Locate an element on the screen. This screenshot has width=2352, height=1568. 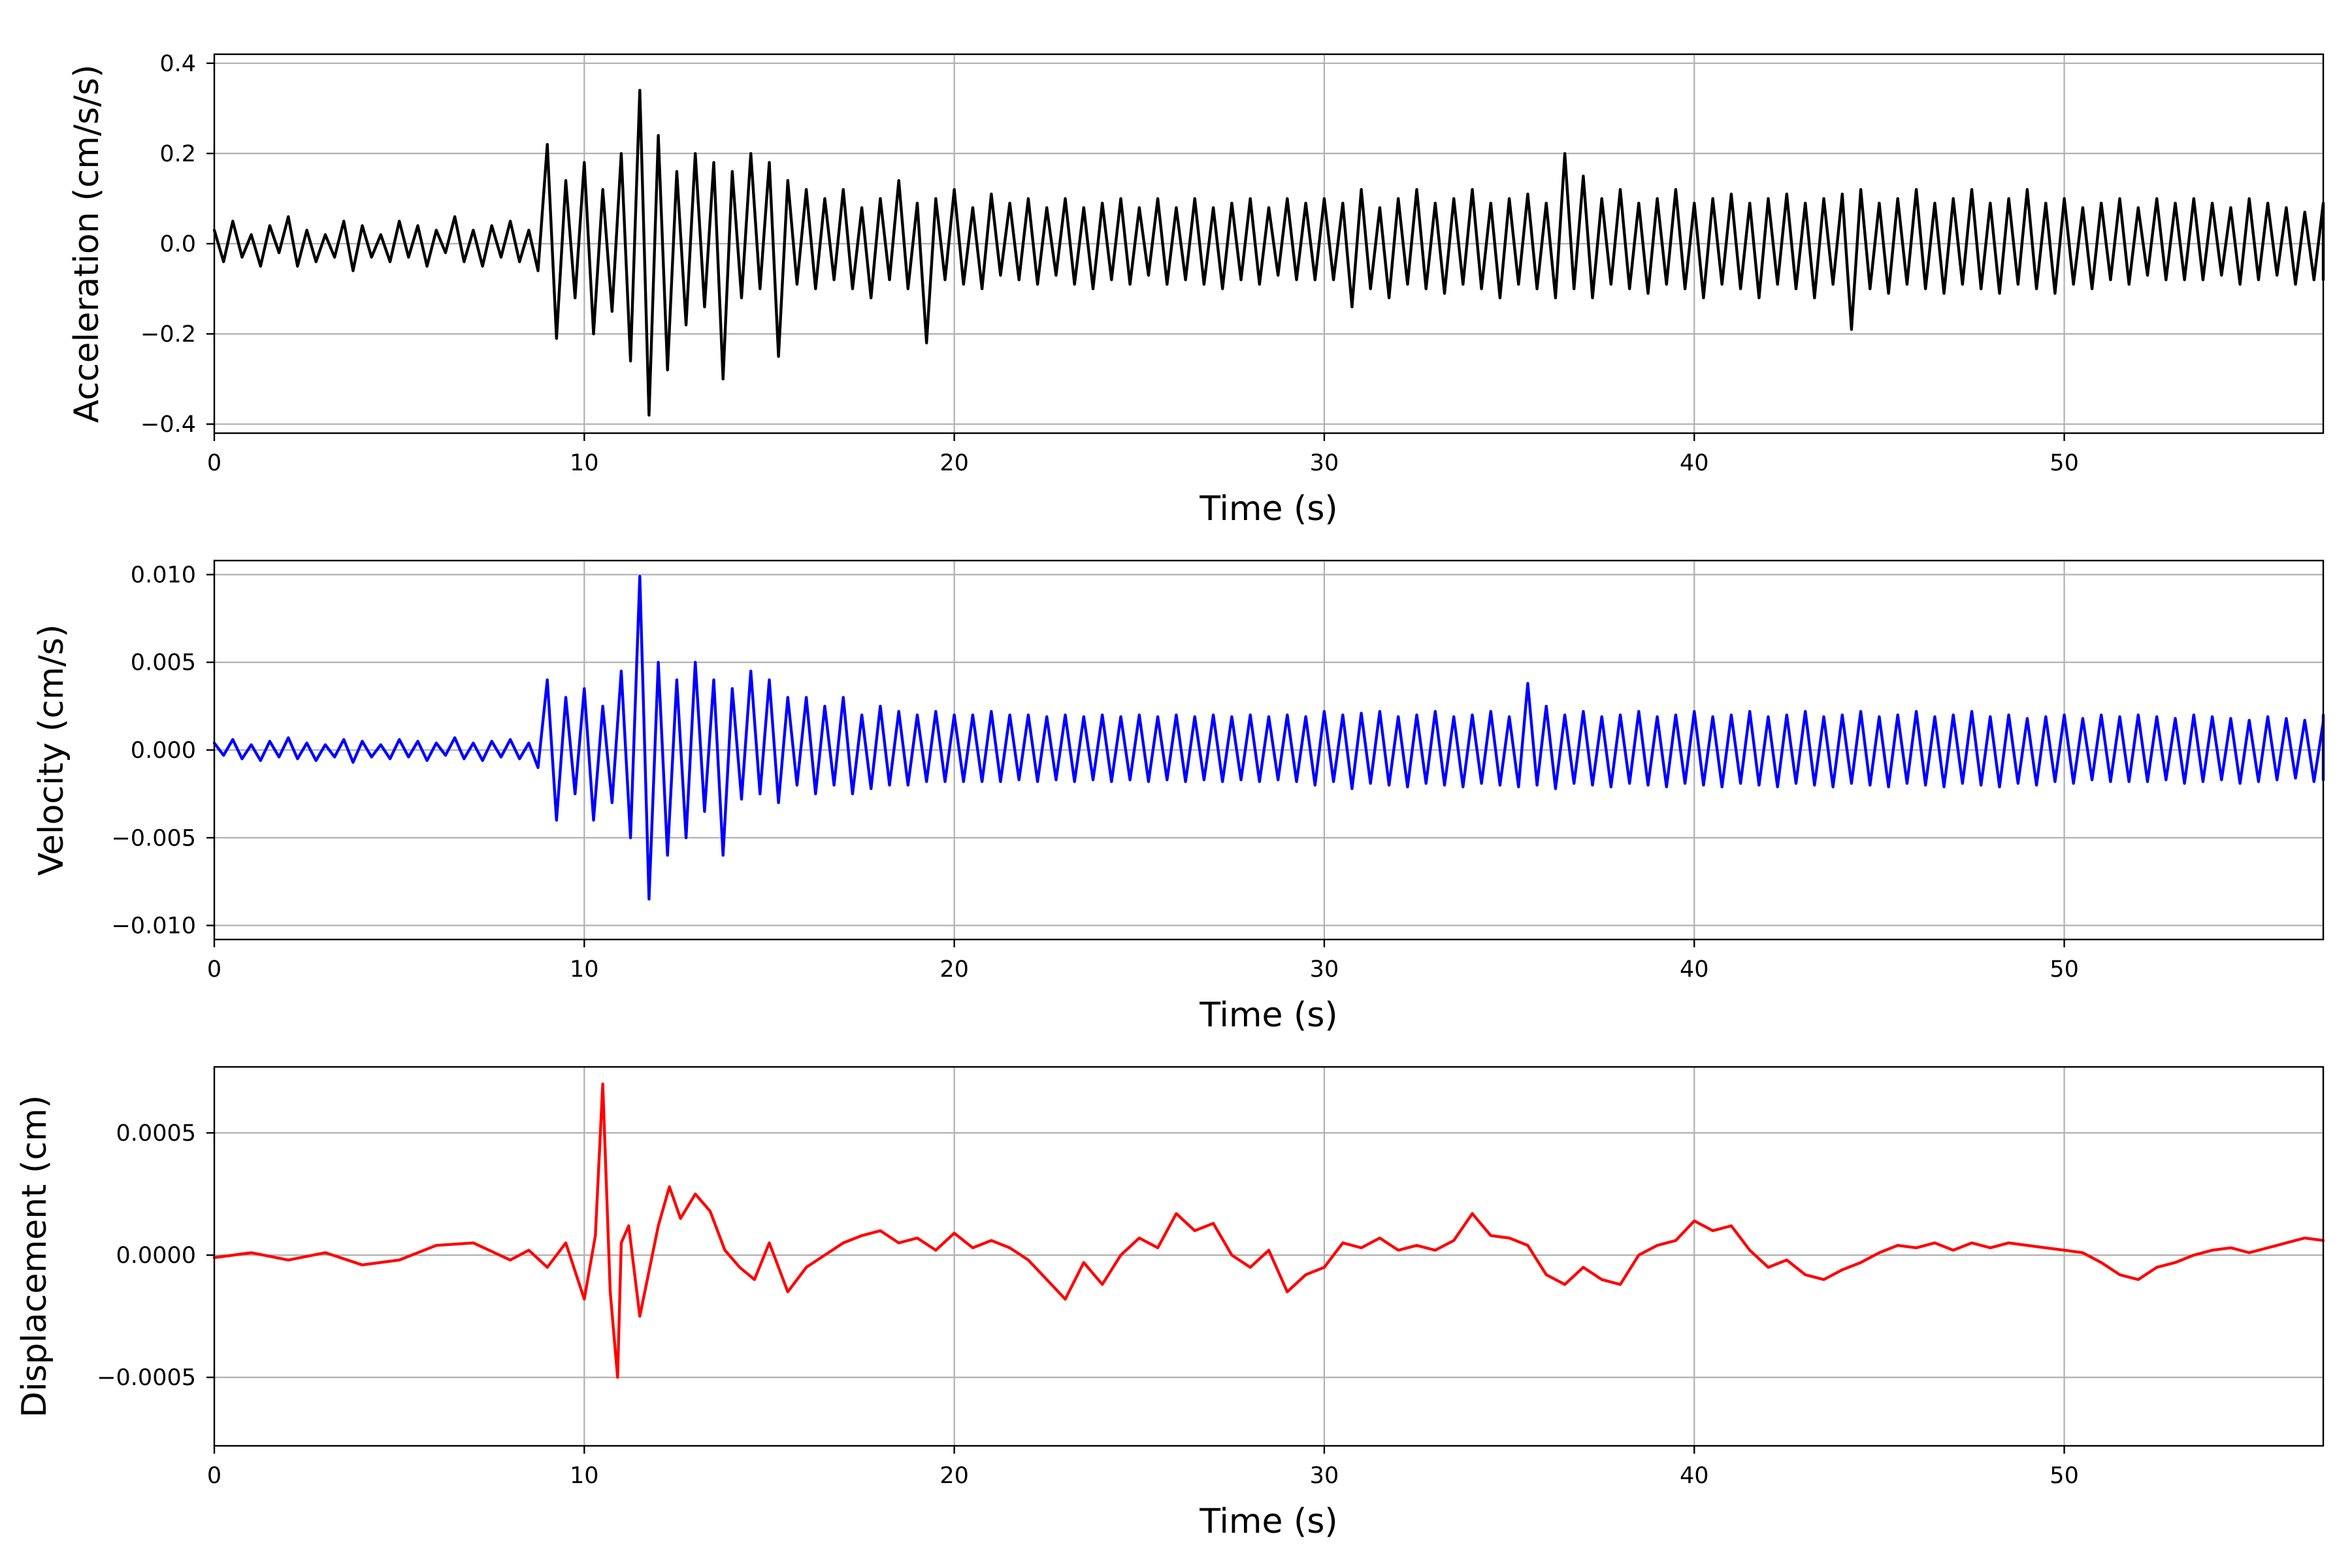
y-tick-label: 0.010 is located at coordinates (163, 575).